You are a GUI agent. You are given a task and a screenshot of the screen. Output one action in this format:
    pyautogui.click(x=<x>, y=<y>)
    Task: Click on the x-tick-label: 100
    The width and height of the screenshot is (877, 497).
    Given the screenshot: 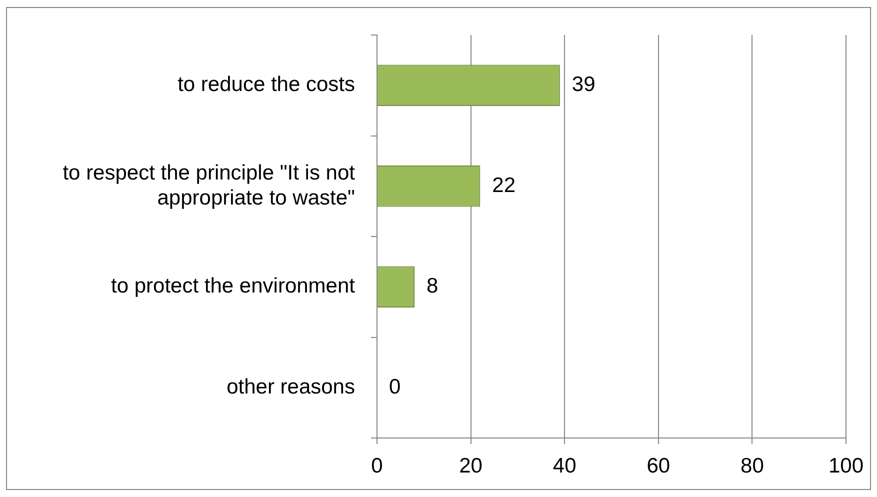 What is the action you would take?
    pyautogui.click(x=846, y=466)
    